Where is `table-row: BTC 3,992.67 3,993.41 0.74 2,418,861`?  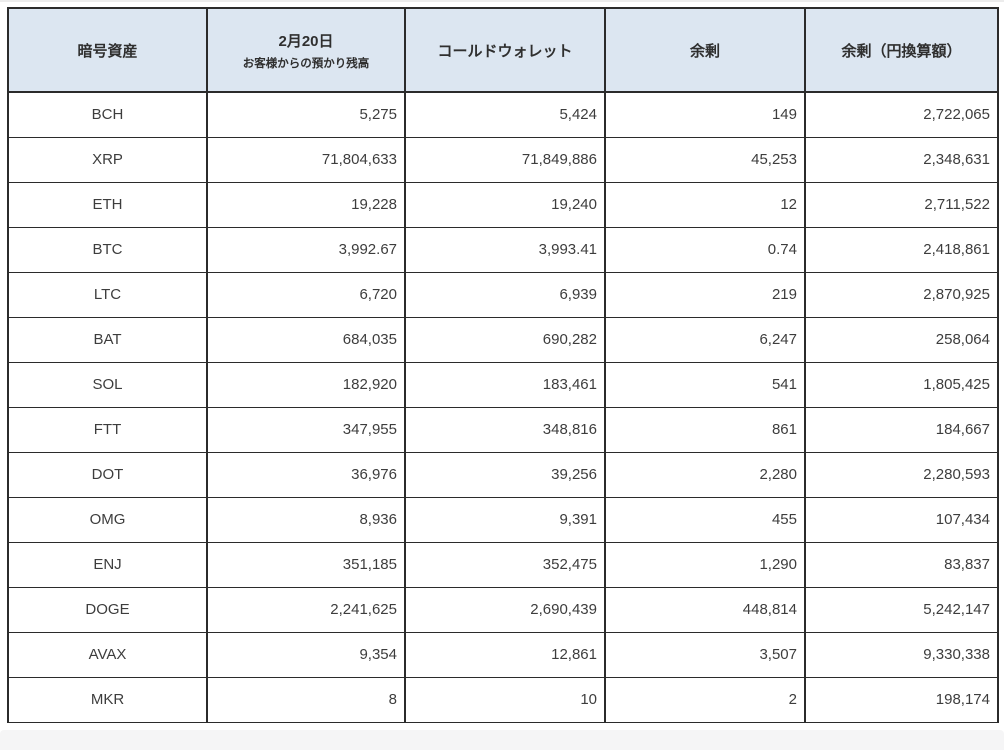 table-row: BTC 3,992.67 3,993.41 0.74 2,418,861 is located at coordinates (503, 249).